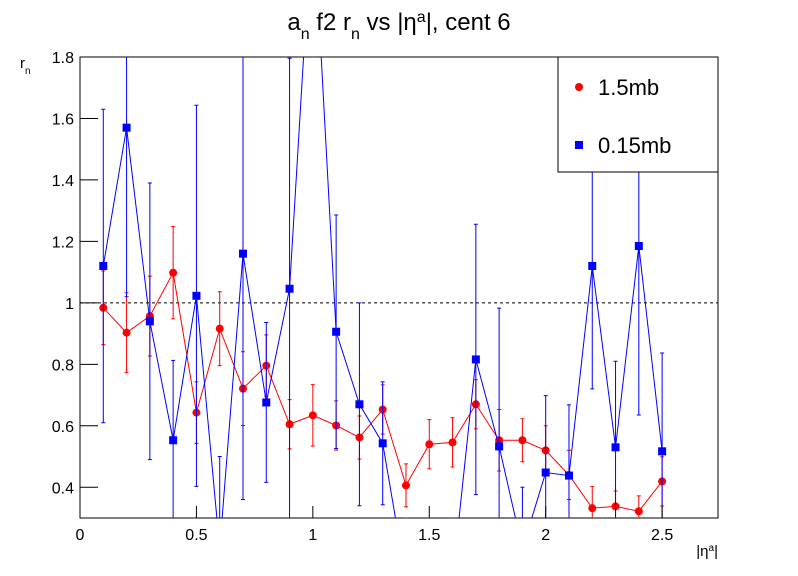  I want to click on text-part: vs |η, so click(388, 22).